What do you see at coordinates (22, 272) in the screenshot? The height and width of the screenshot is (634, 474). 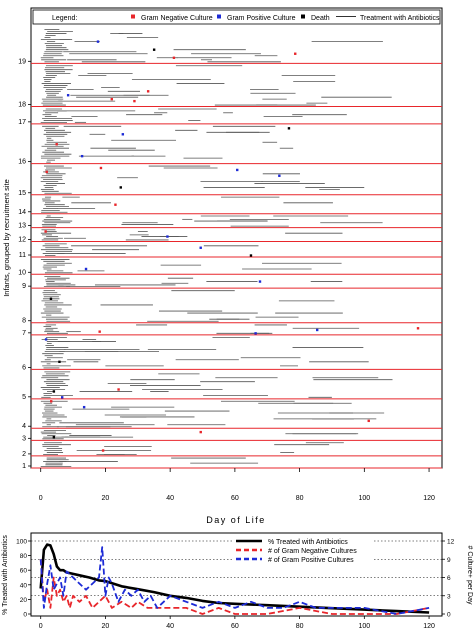 I see `site-label-10: 10` at bounding box center [22, 272].